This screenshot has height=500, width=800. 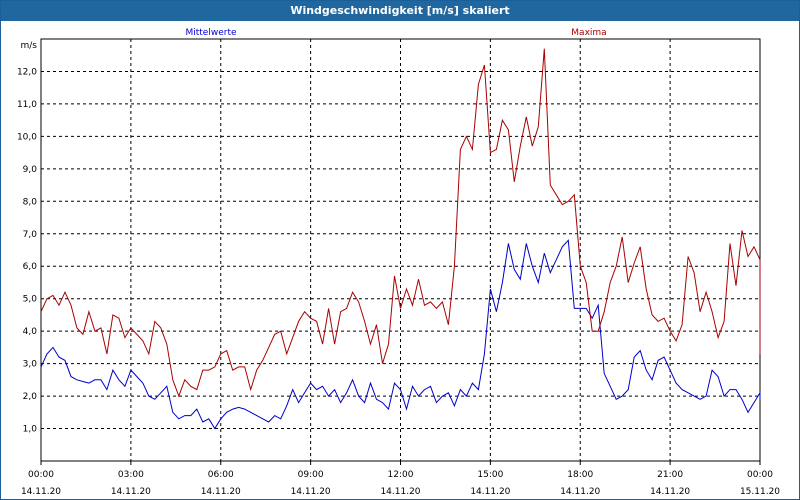 I want to click on legend-entry-maxima: Maxima, so click(x=588, y=33).